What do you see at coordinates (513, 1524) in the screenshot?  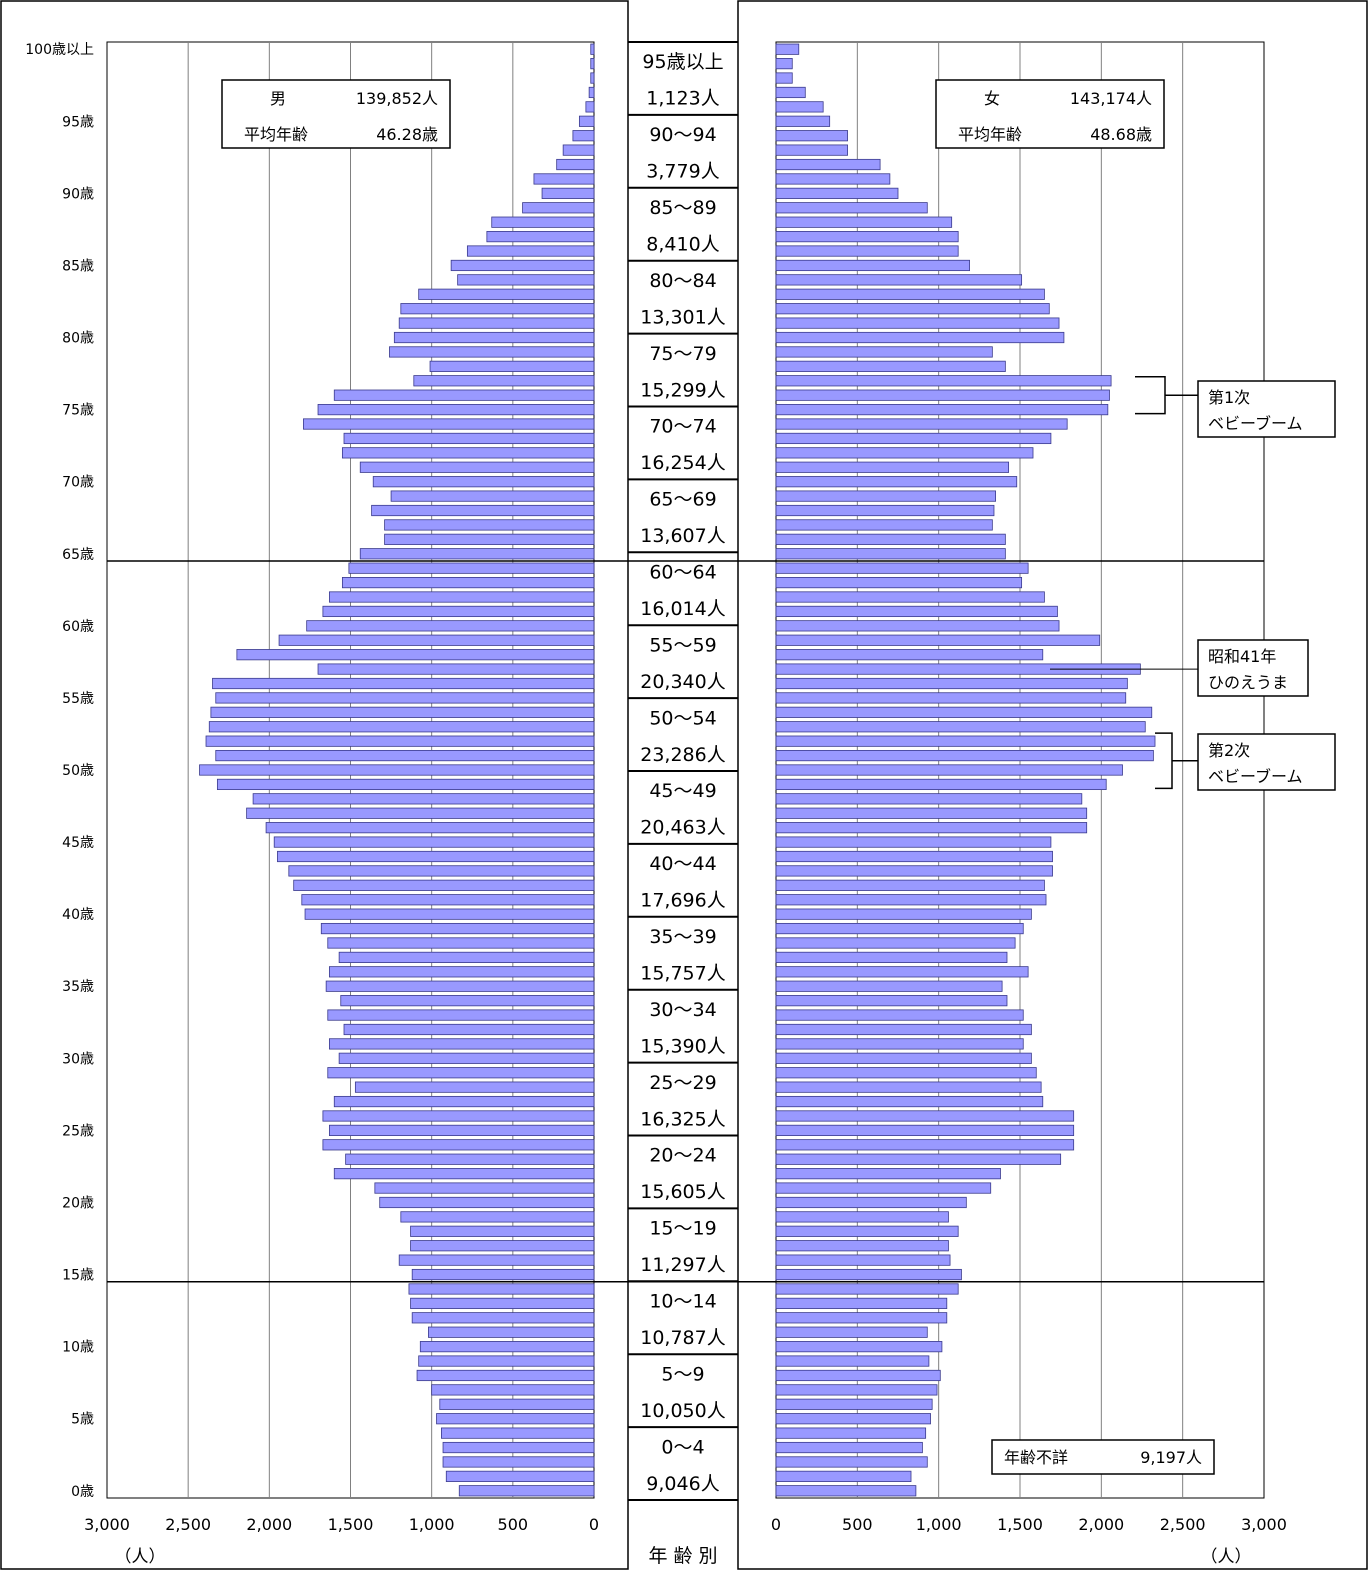 I see `male-x-tick-label: 500` at bounding box center [513, 1524].